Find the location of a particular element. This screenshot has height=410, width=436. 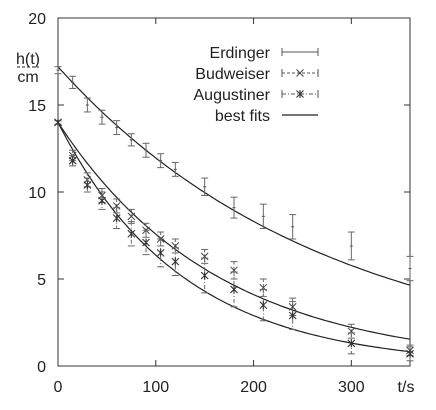

legend-label-augustiner: Augustiner is located at coordinates (232, 95).